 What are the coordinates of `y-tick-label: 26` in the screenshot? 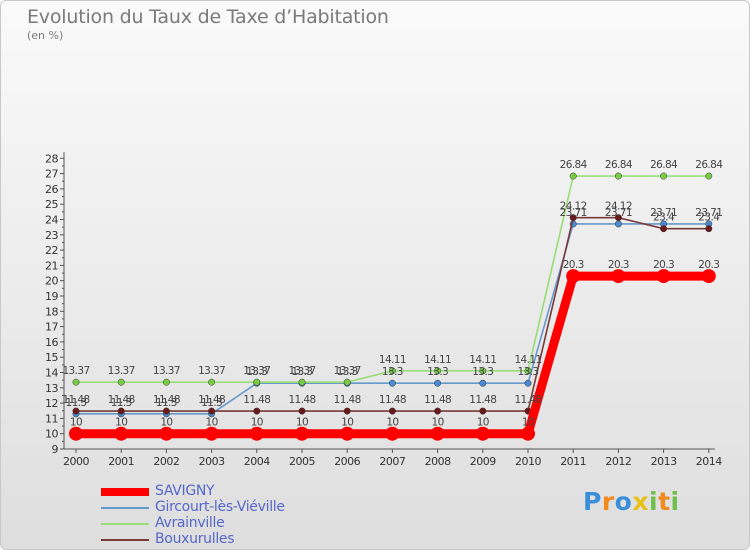 It's located at (51, 189).